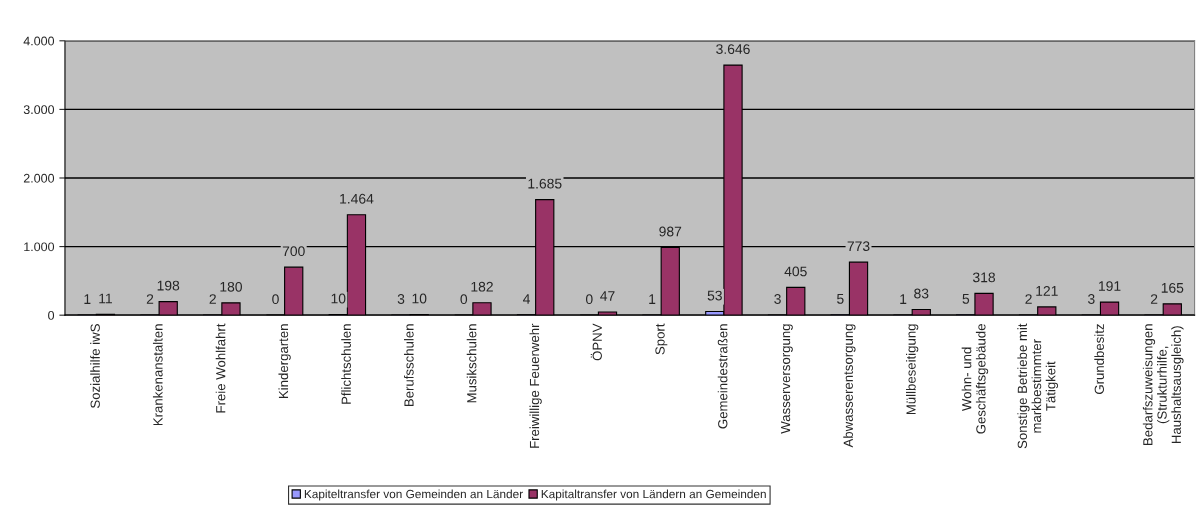 Image resolution: width=1203 pixels, height=510 pixels. Describe the element at coordinates (912, 369) in the screenshot. I see `x-tick-label: Müllbeseitigung` at that location.